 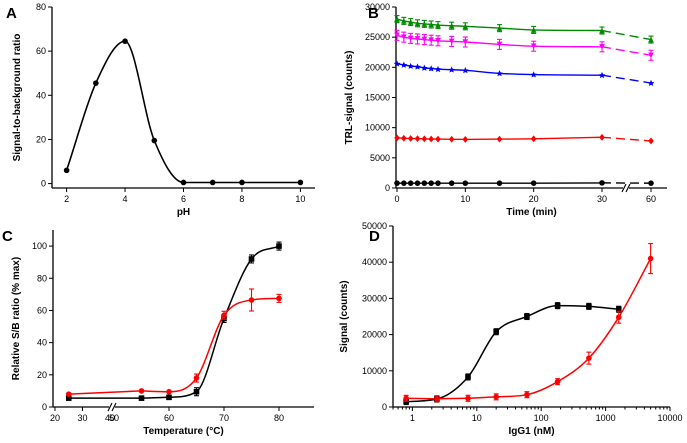 I want to click on x-tick-label: 1000, so click(x=606, y=418).